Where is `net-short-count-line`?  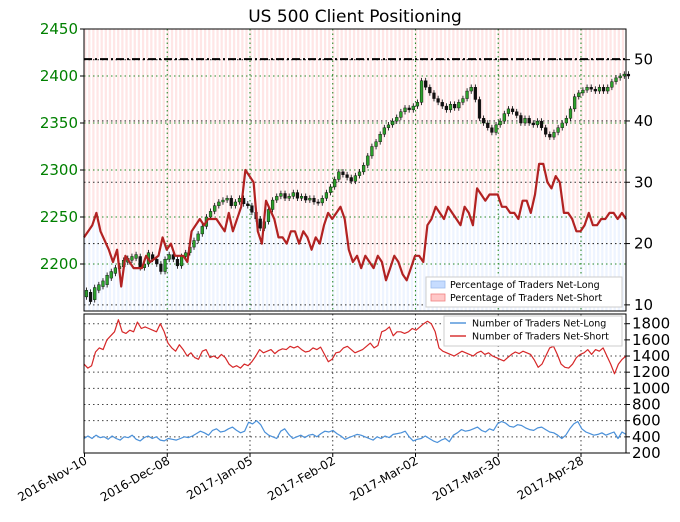
net-short-count-line is located at coordinates (355, 347).